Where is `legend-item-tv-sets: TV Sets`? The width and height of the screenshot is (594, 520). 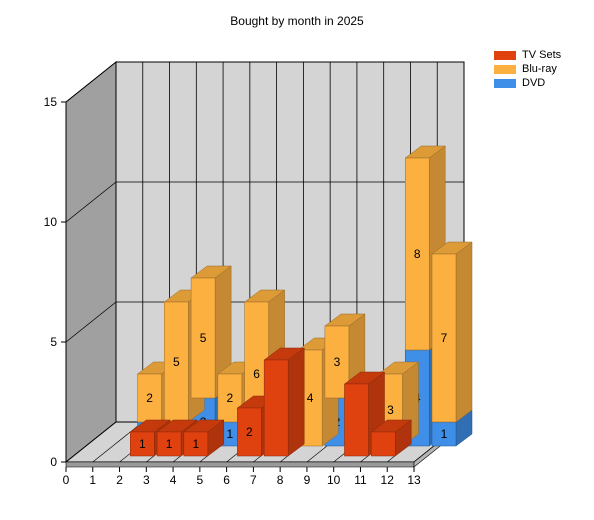 legend-item-tv-sets: TV Sets is located at coordinates (527, 55).